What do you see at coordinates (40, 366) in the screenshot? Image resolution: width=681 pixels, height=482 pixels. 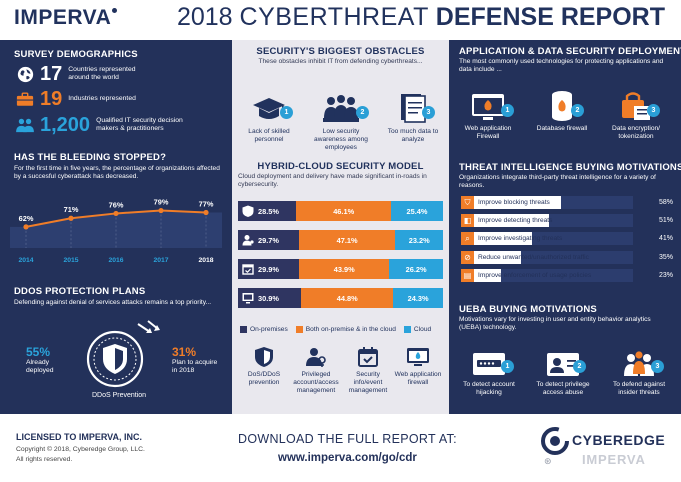 I see `ddos-deployed-label: Already deployed` at bounding box center [40, 366].